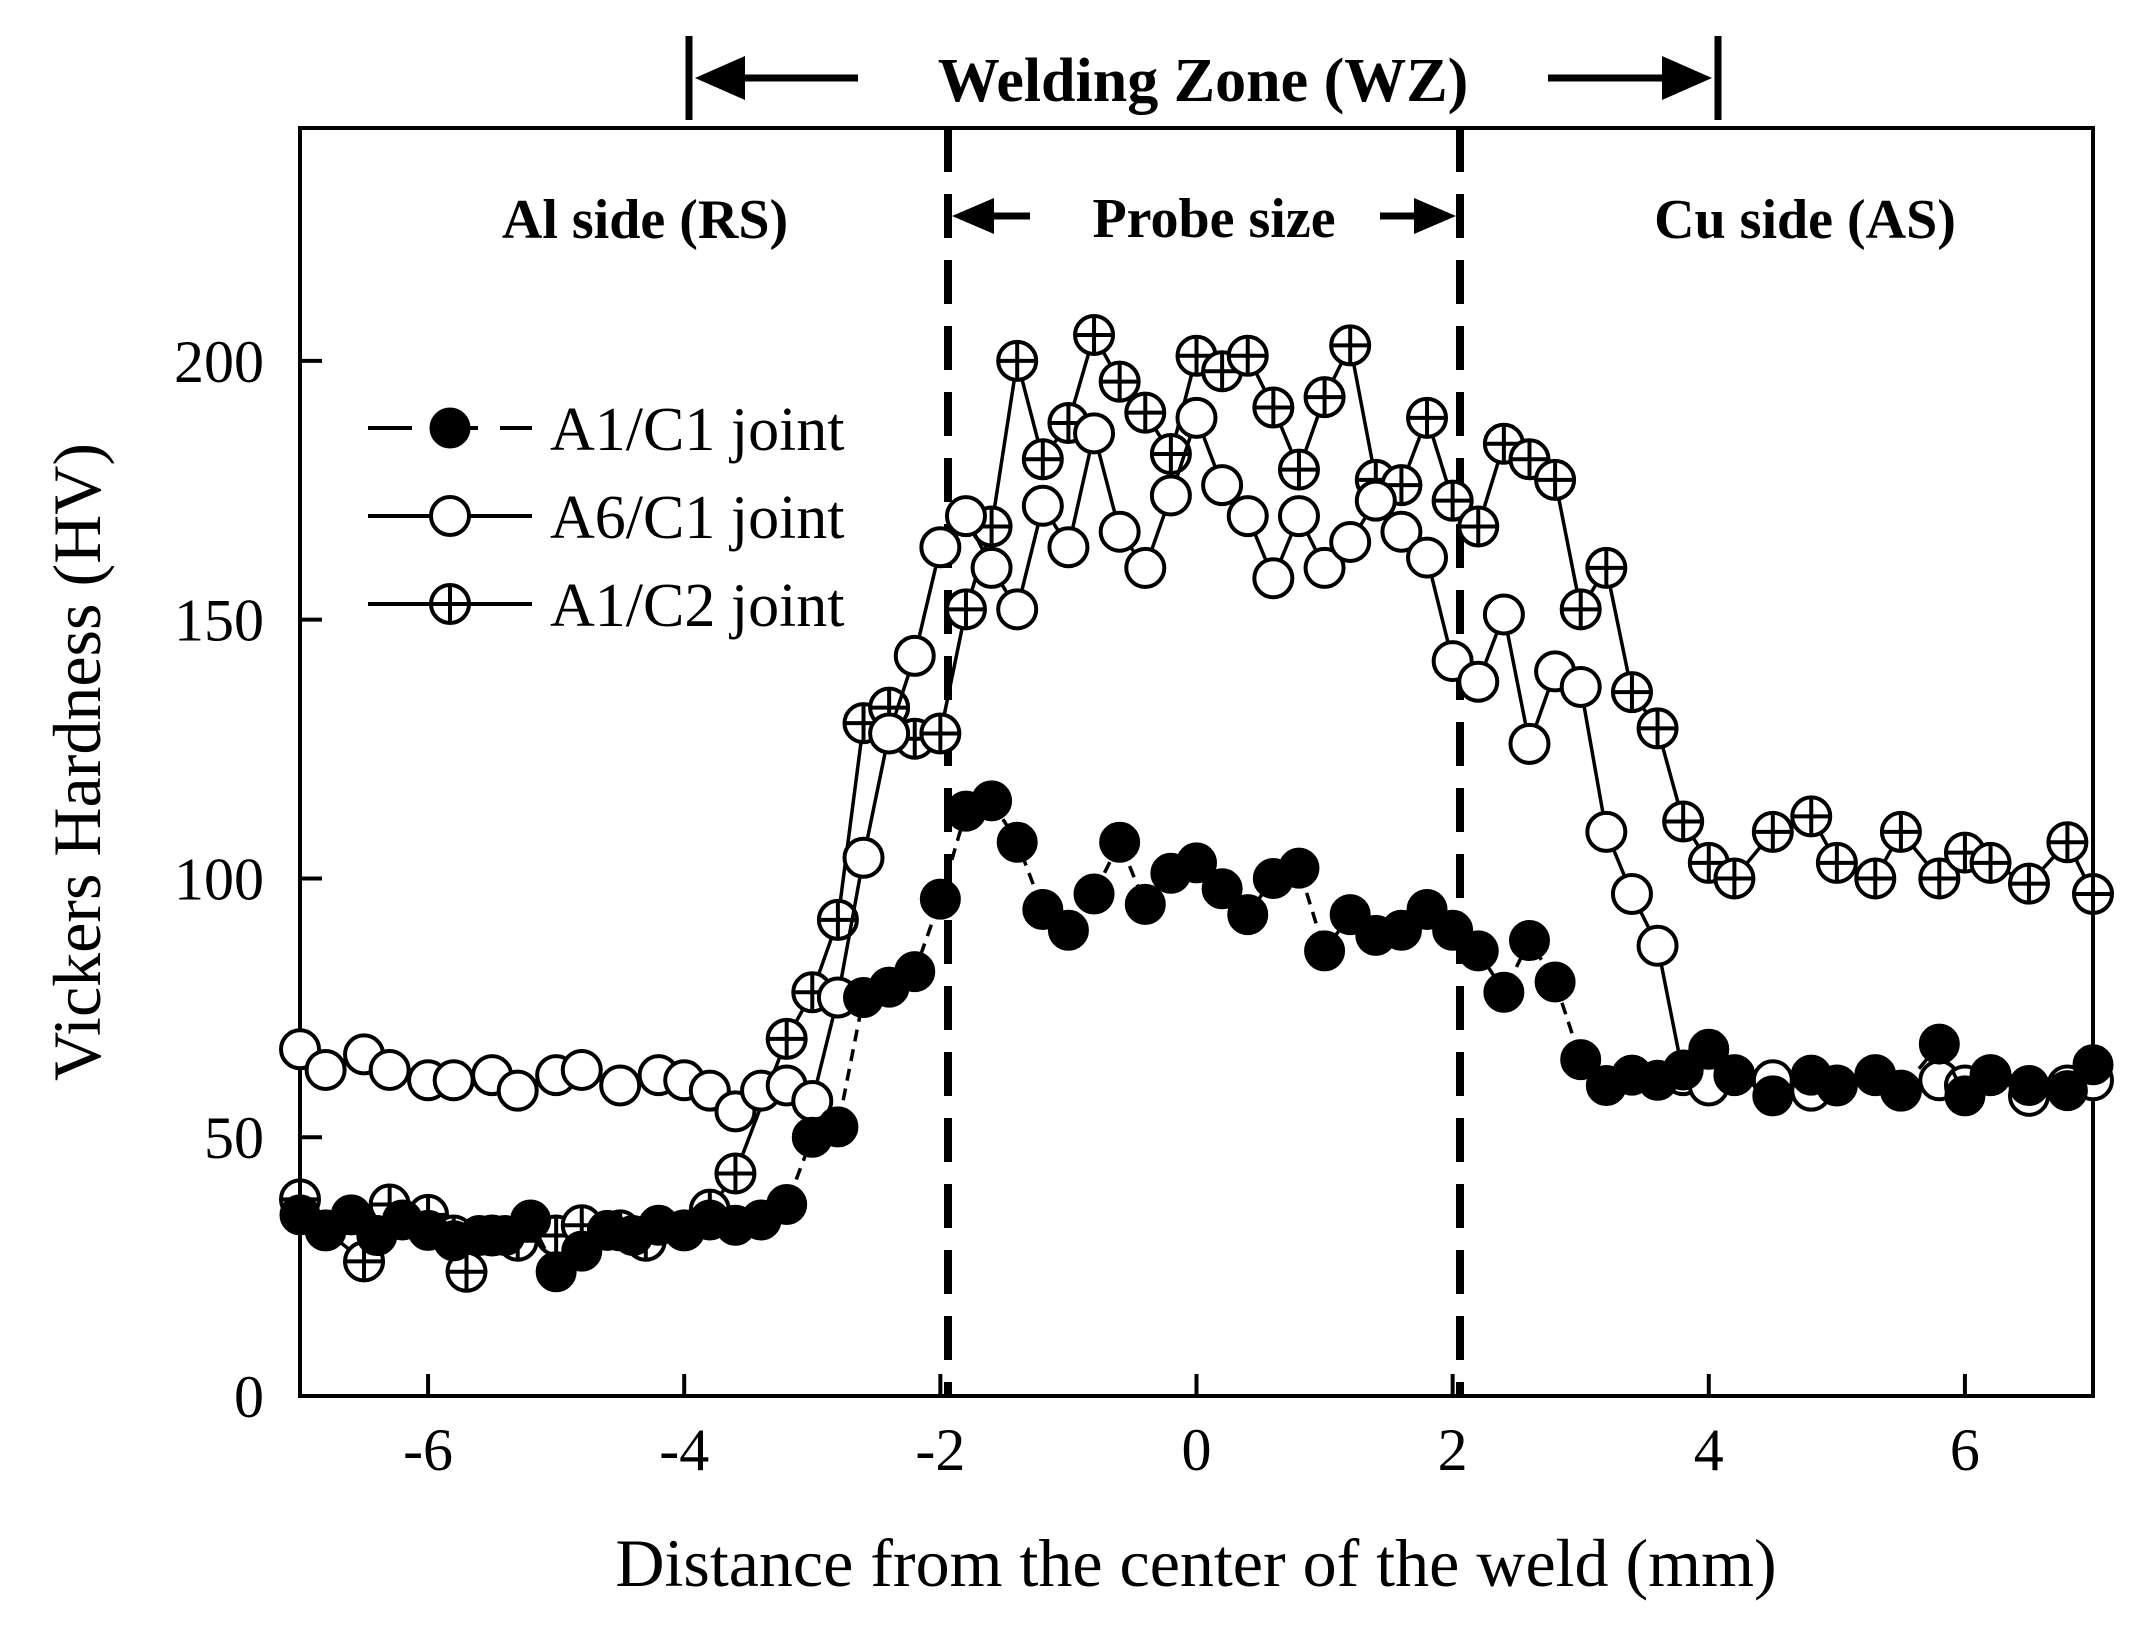 The width and height of the screenshot is (2132, 1636). Describe the element at coordinates (697, 606) in the screenshot. I see `legend-label: A1/C2 joint` at that location.